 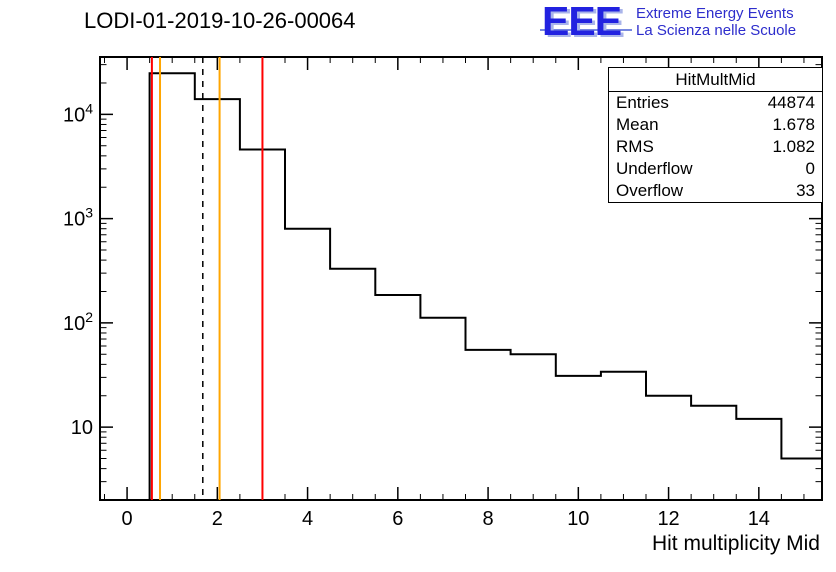 I want to click on chart-title: LODI-01-2019-10-26-00064, so click(x=220, y=20).